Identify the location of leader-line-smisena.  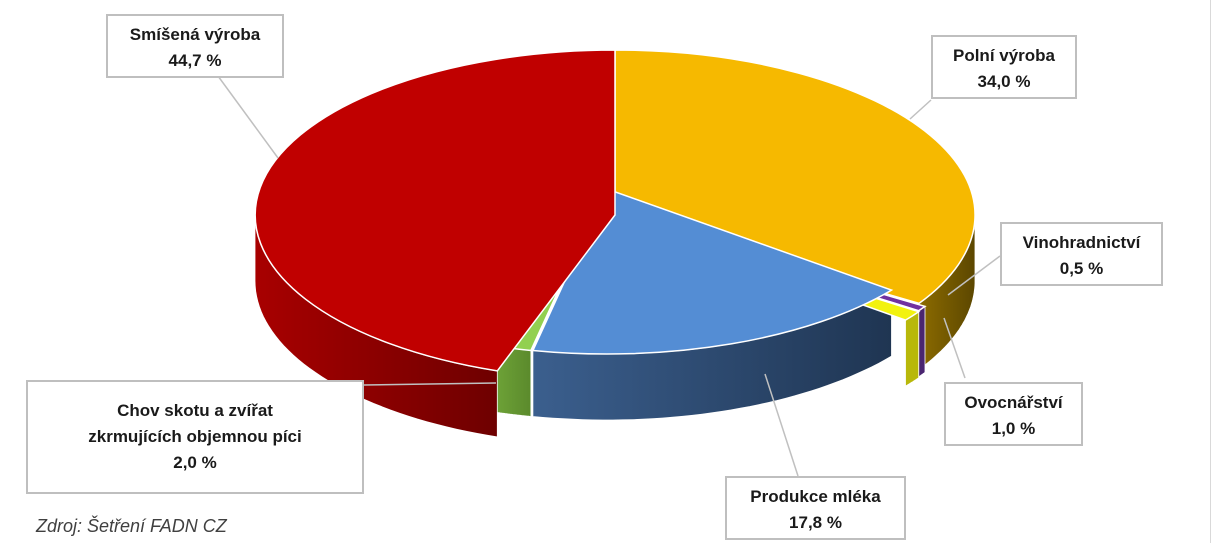
(248, 117).